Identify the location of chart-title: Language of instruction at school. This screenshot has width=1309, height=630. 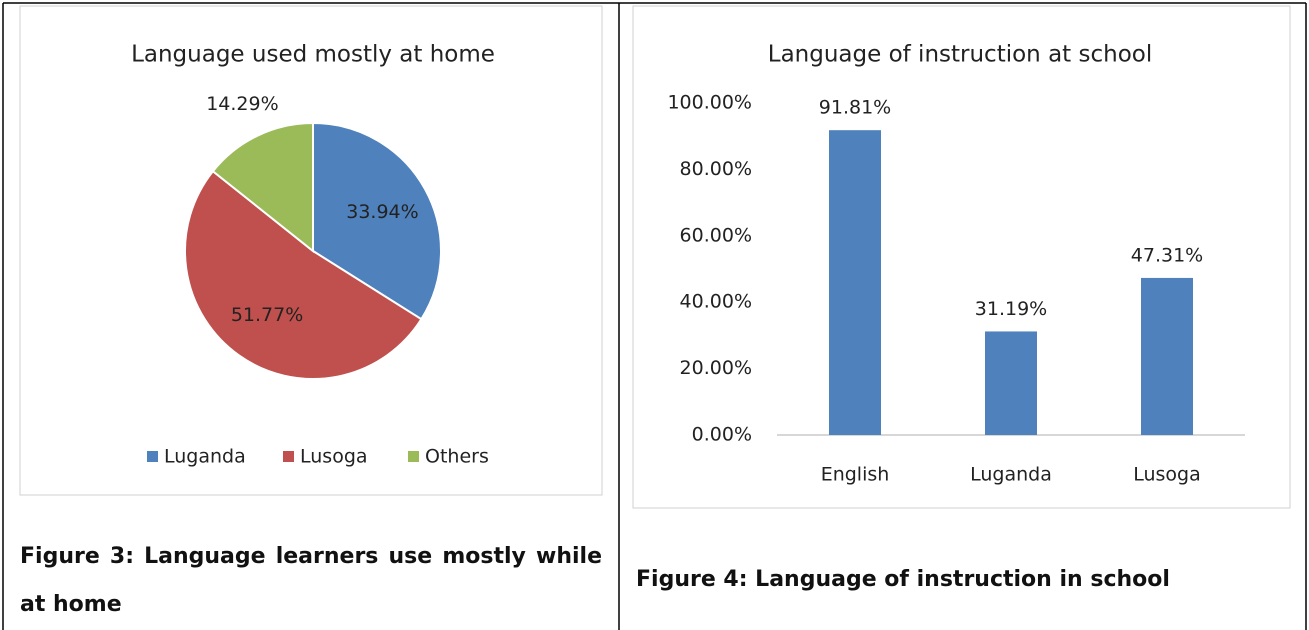
(960, 55).